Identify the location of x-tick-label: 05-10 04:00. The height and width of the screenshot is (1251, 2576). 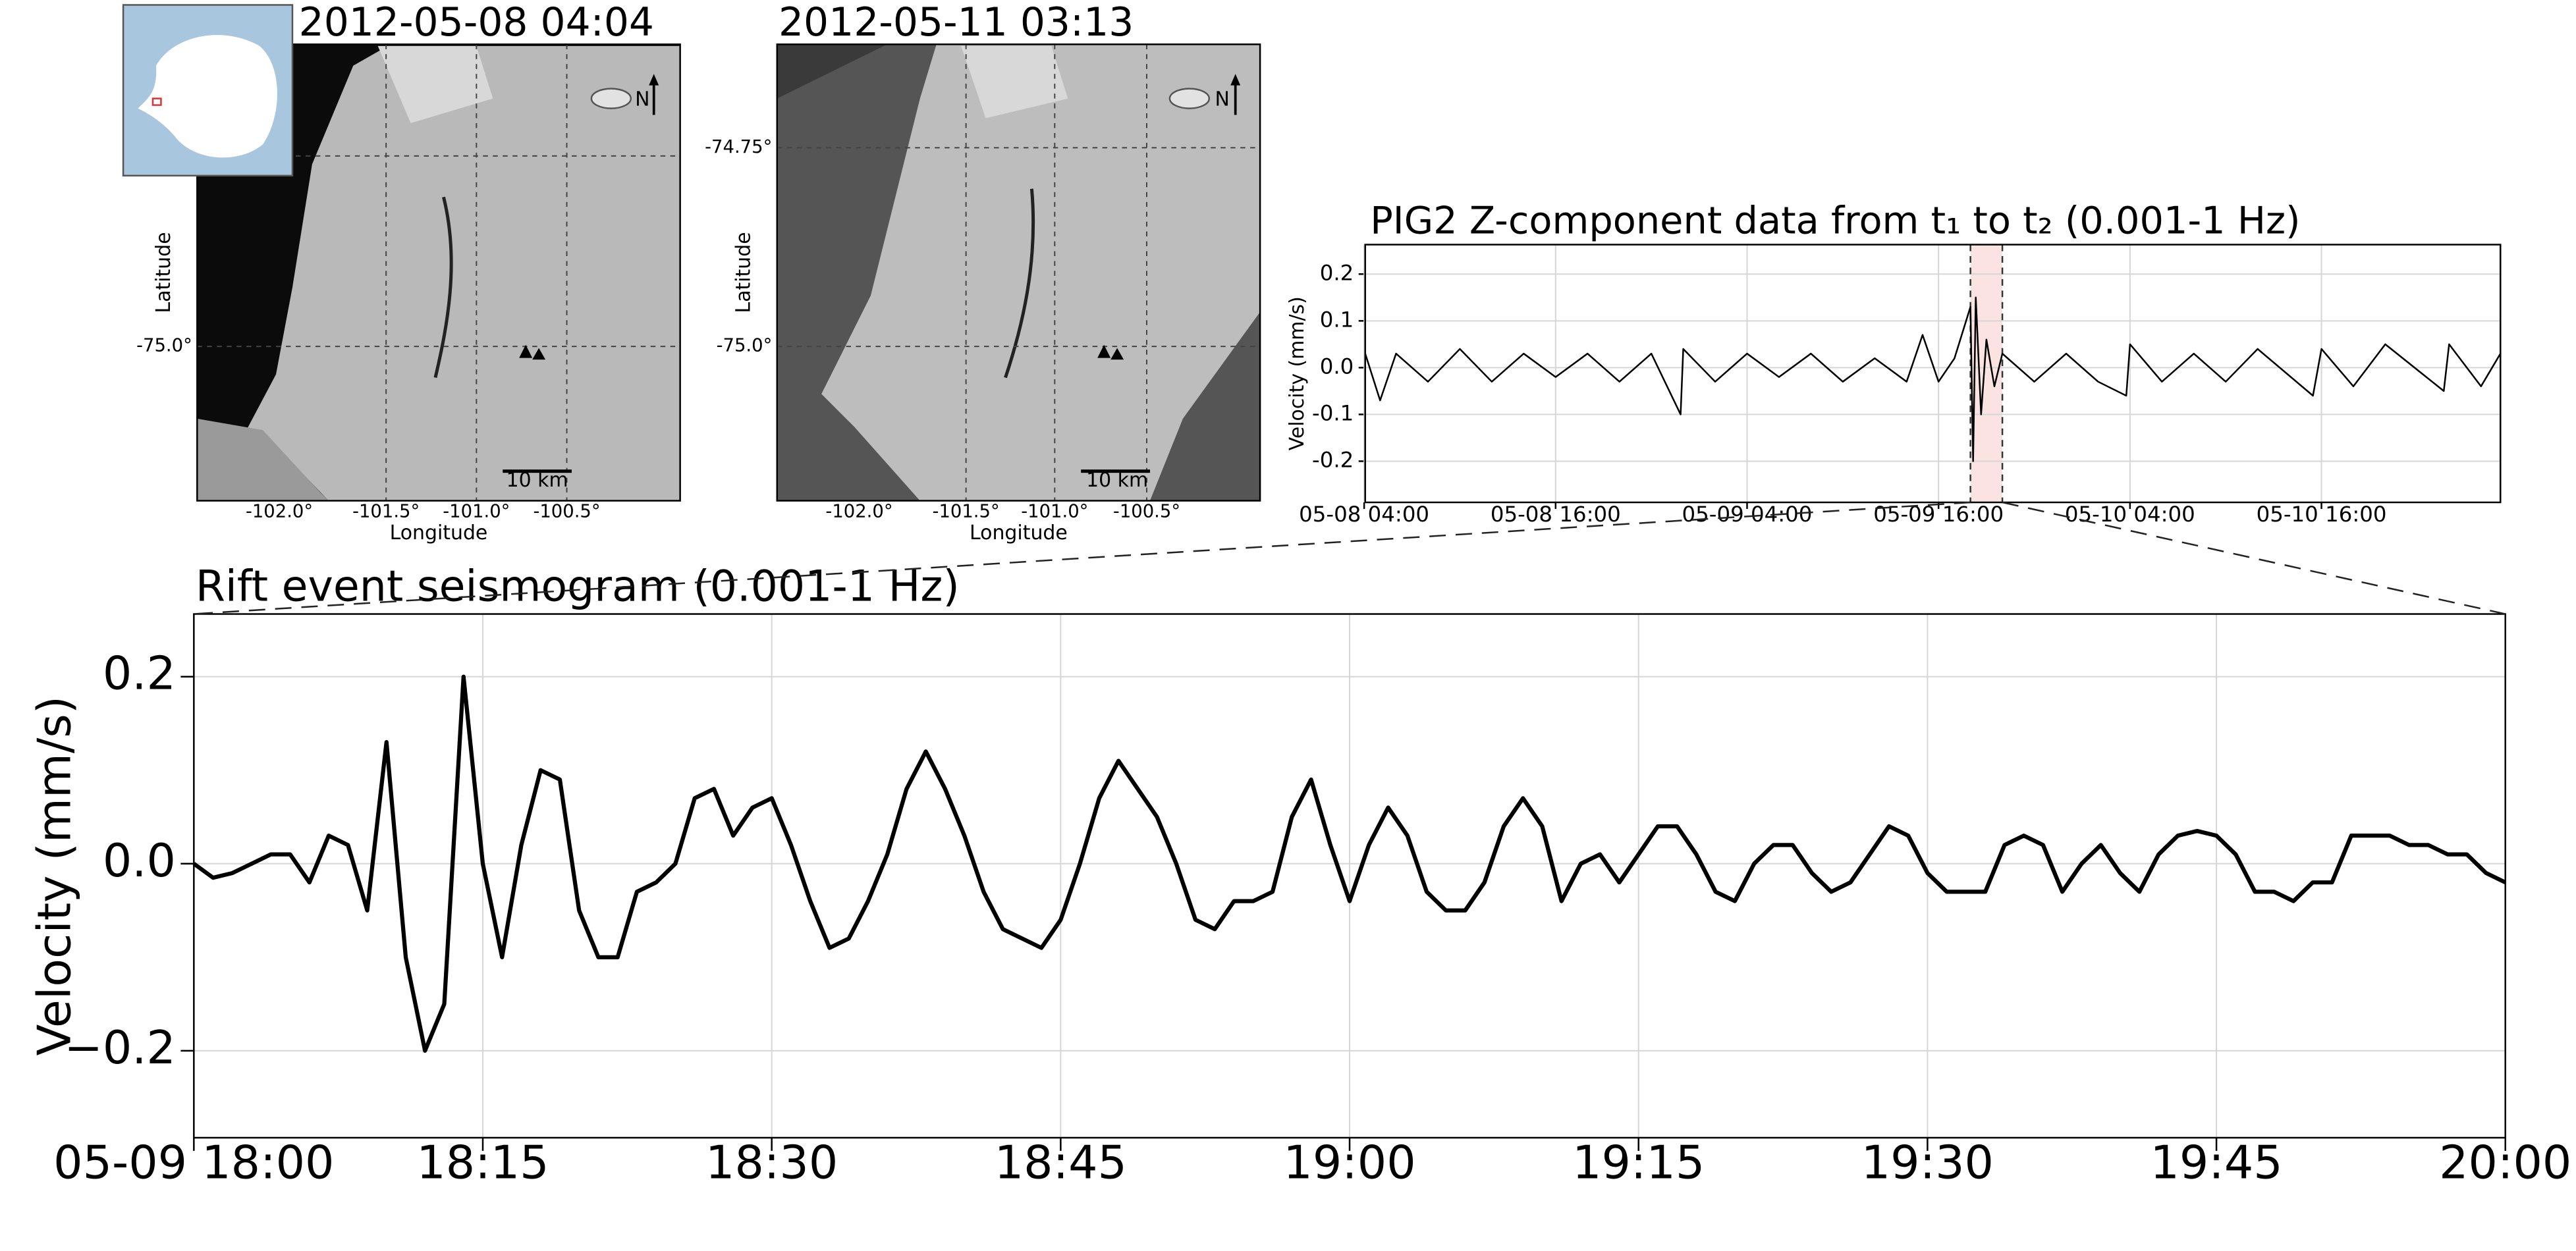
(2130, 514).